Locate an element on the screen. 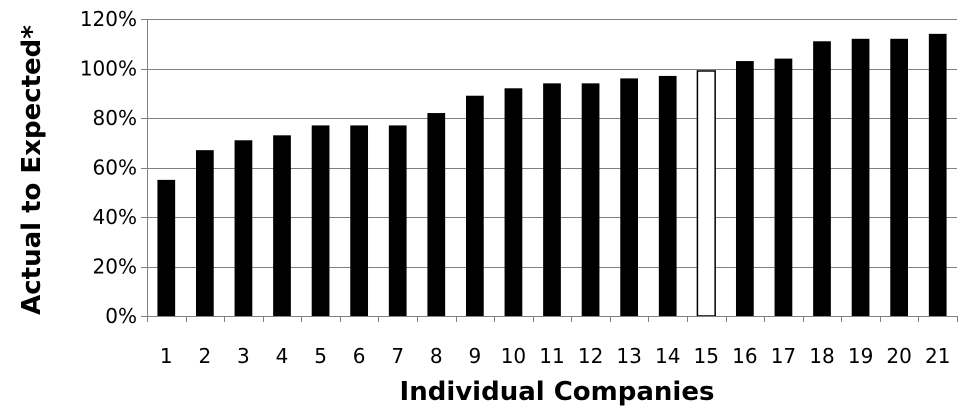  x-tick-label: 10 is located at coordinates (513, 356).